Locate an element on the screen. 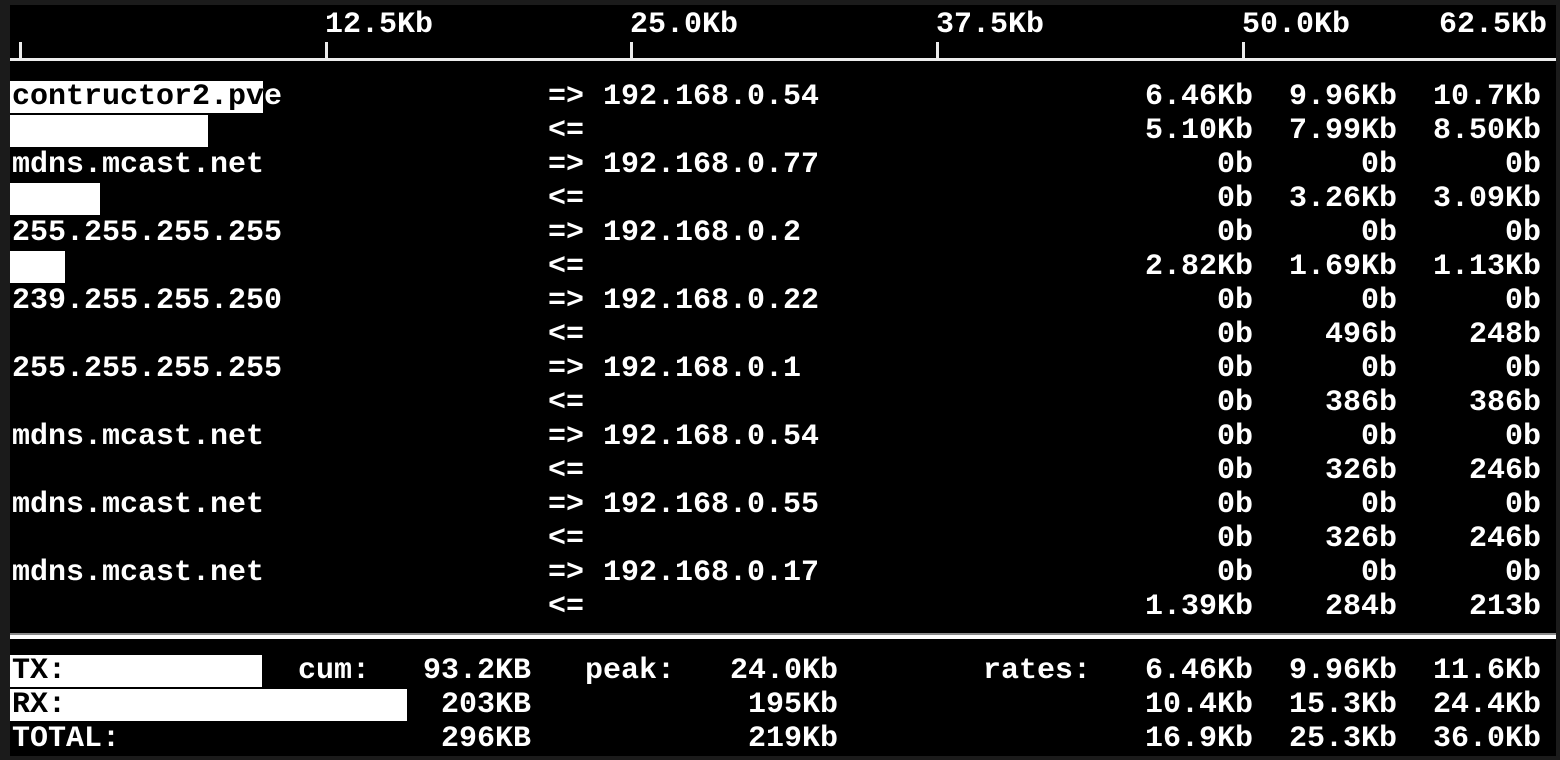  rate-10s: 9.96Kb is located at coordinates (1342, 671).